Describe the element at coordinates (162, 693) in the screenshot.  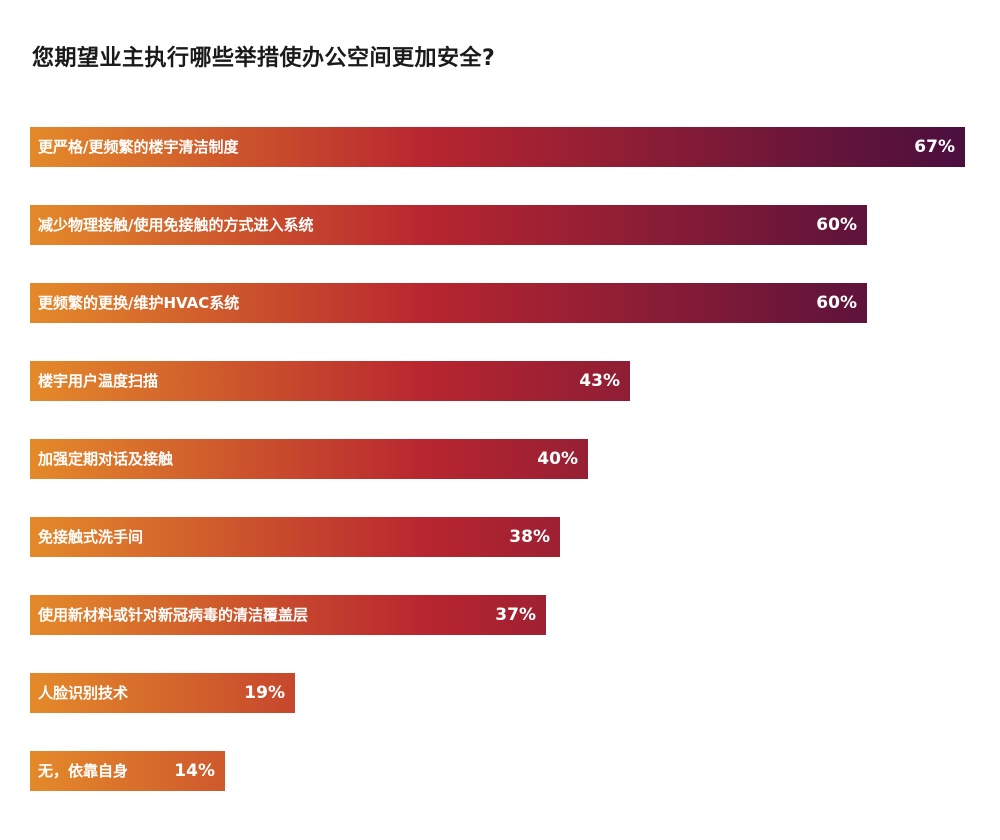
I see `bar-8: 人脸识别技术 19%` at that location.